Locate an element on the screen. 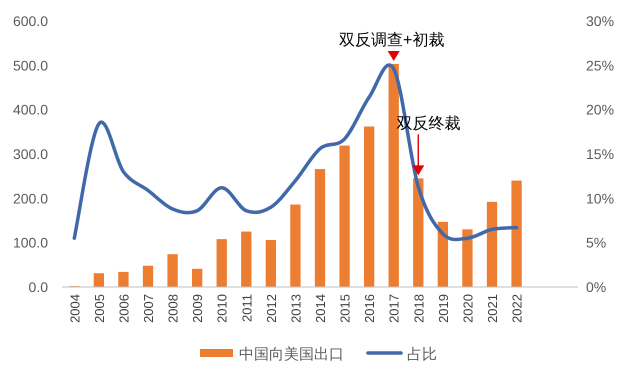  y-tick-label: 200.0 is located at coordinates (30, 198).